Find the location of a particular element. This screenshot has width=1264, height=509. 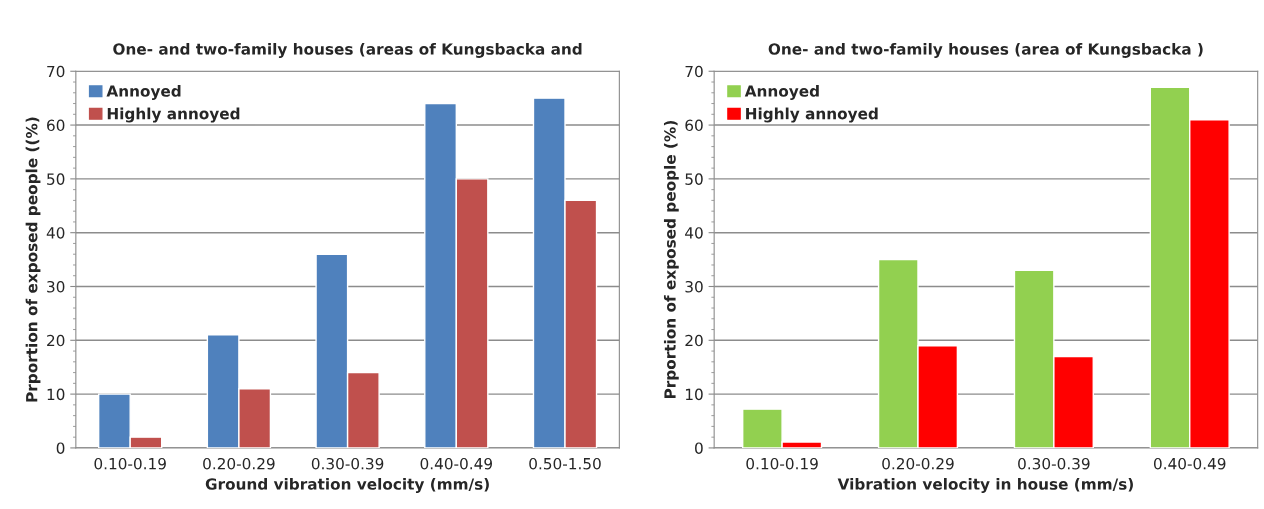

x-tick-label: 0.50-1.50 is located at coordinates (565, 463).